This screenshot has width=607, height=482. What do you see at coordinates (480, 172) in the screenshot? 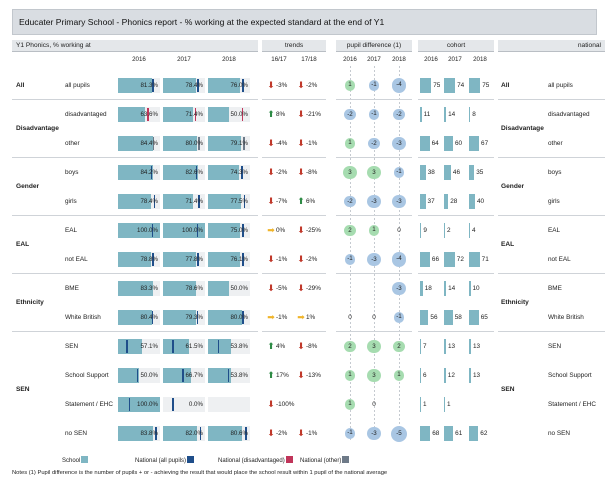
I see `cohort-value: 35` at bounding box center [480, 172].